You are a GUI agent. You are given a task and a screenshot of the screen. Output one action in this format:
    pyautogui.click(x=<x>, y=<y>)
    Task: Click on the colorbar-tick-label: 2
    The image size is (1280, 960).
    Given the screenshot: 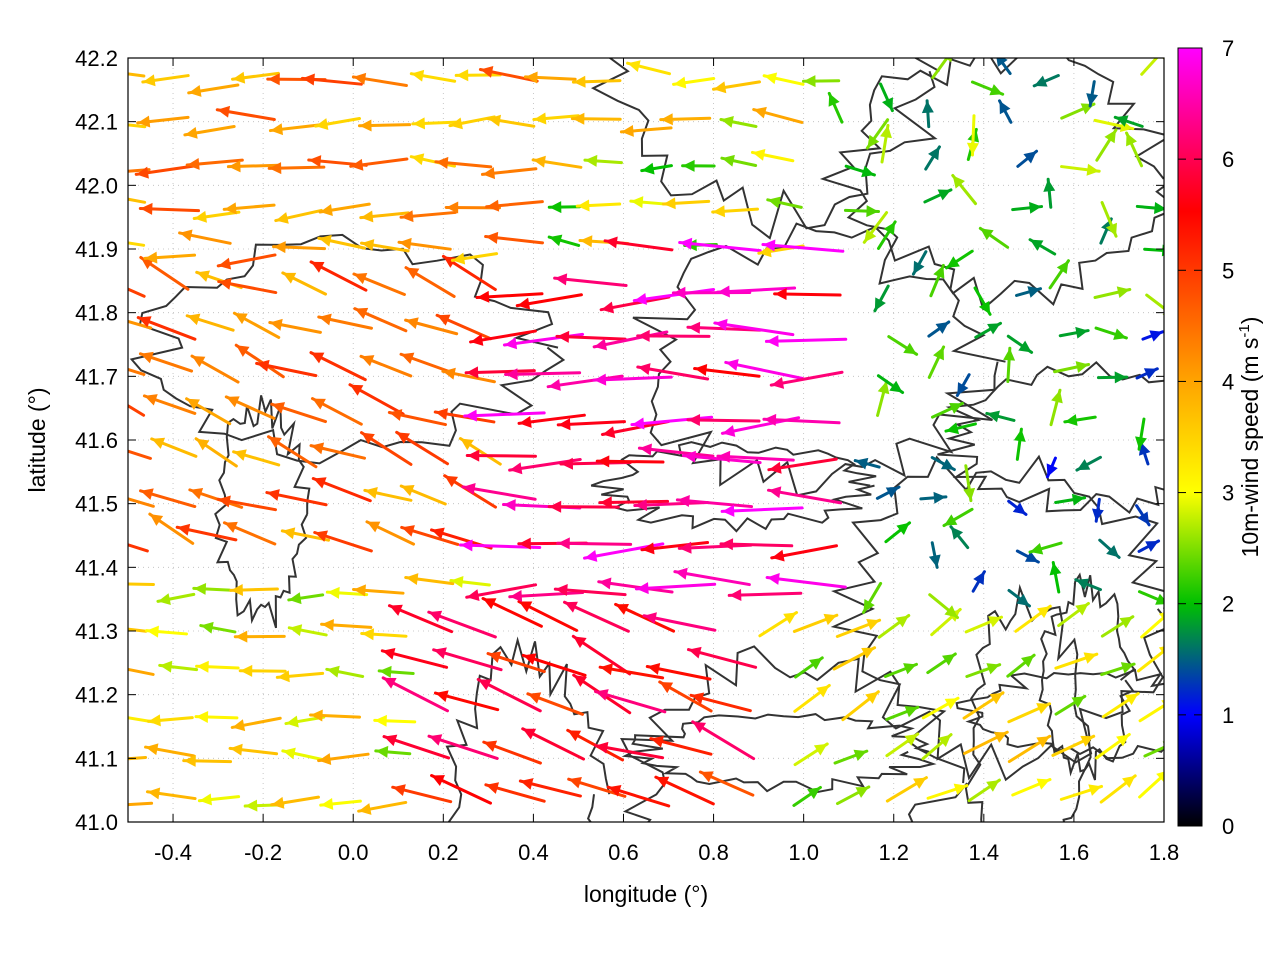 What is the action you would take?
    pyautogui.click(x=1228, y=604)
    